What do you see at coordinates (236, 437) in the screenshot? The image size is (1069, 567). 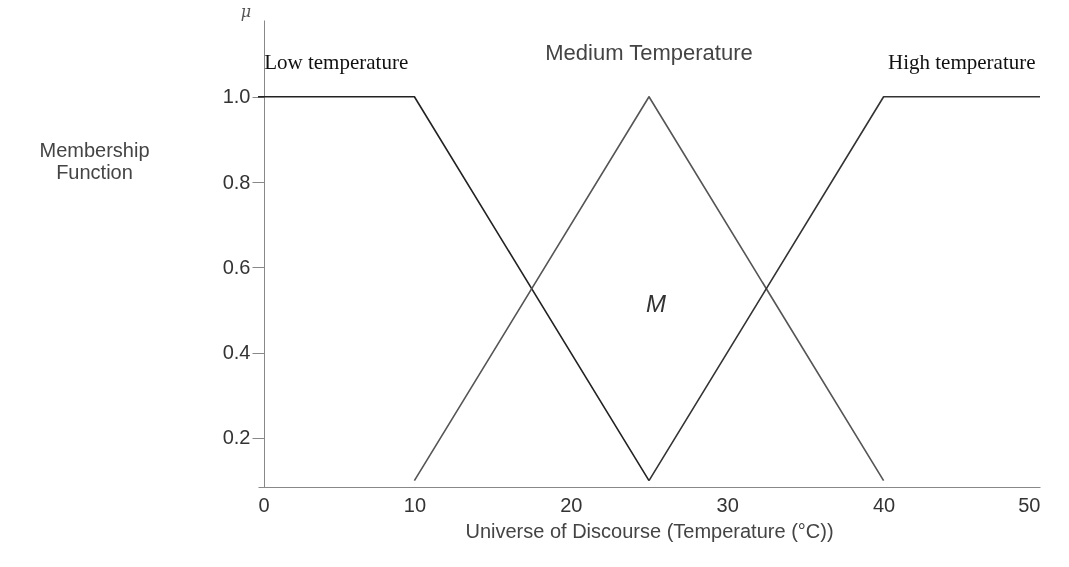 I see `y-tick-label: 0.2` at bounding box center [236, 437].